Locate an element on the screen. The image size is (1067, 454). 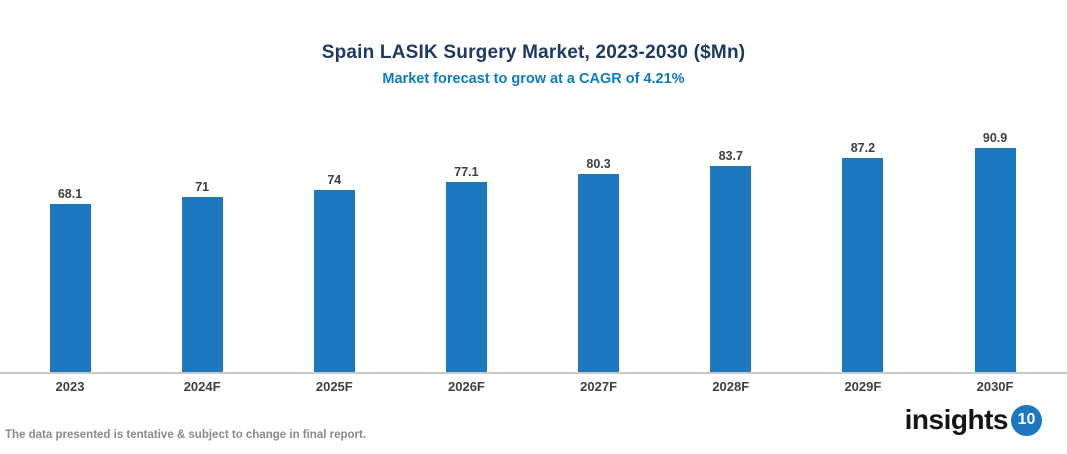
x-axis-line is located at coordinates (533, 373).